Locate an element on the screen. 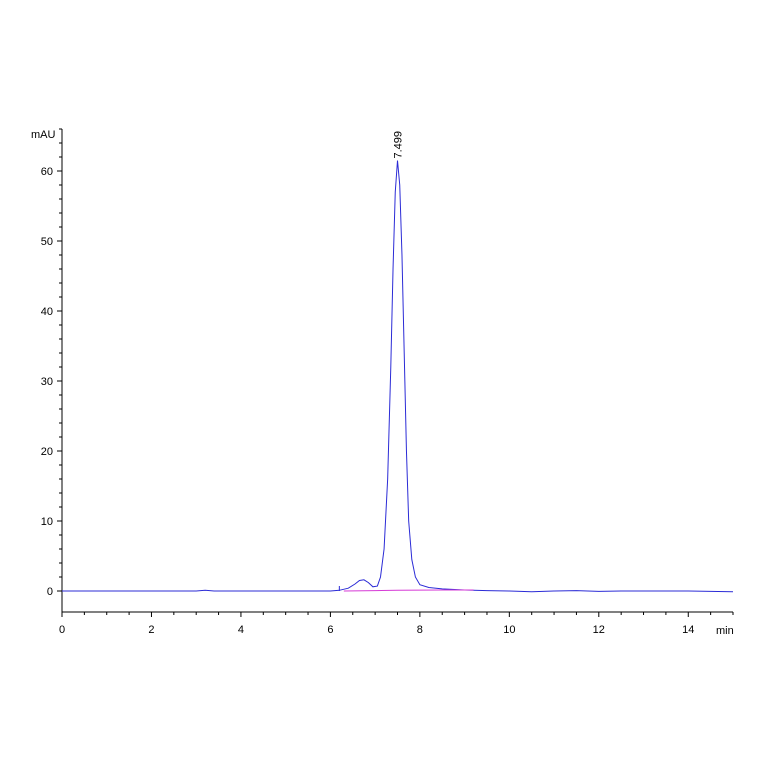 The image size is (764, 764). y-tick-label: 20 is located at coordinates (47, 452).